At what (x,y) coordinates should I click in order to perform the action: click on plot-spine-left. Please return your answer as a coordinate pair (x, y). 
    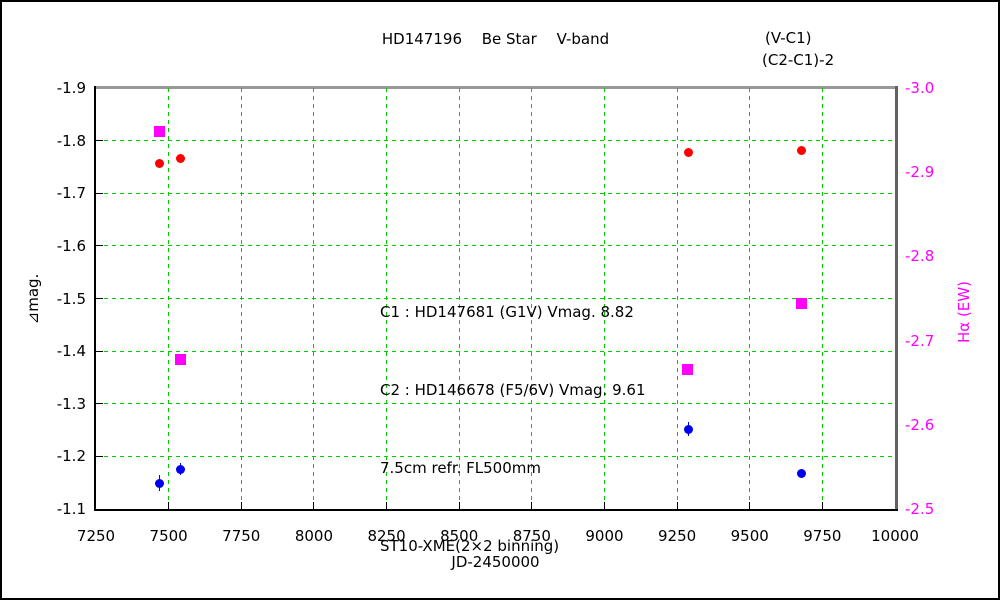
    Looking at the image, I should click on (95, 298).